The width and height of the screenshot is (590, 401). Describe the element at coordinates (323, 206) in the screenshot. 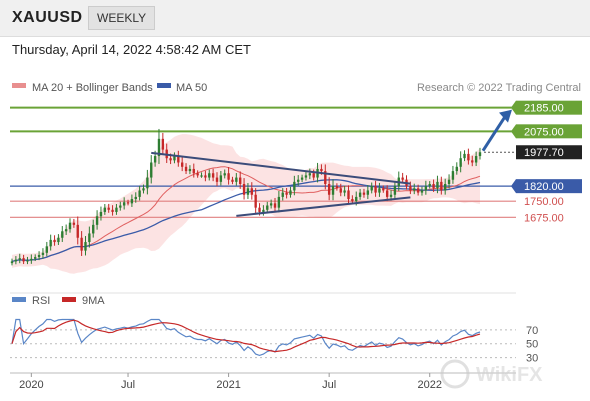

I see `trendline-lower` at that location.